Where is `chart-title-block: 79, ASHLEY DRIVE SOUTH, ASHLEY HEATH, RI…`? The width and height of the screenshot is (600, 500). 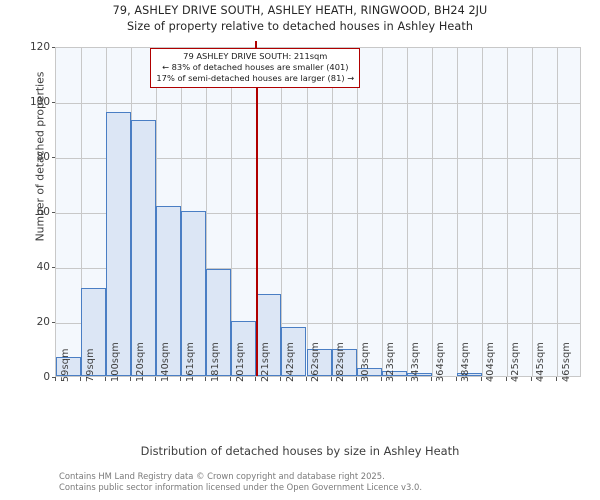 chart-title-block: 79, ASHLEY DRIVE SOUTH, ASHLEY HEATH, RI… is located at coordinates (300, 19).